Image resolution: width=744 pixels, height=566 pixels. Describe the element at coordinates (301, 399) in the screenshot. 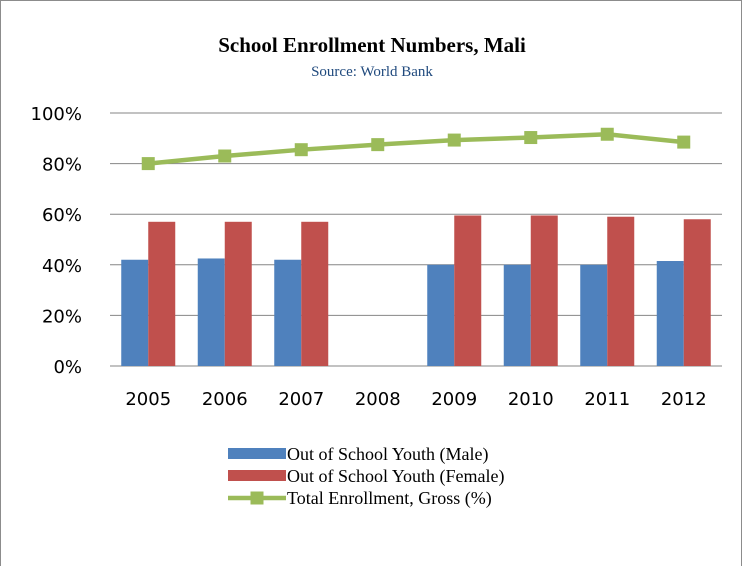

I see `x-tick-label: 2007` at that location.